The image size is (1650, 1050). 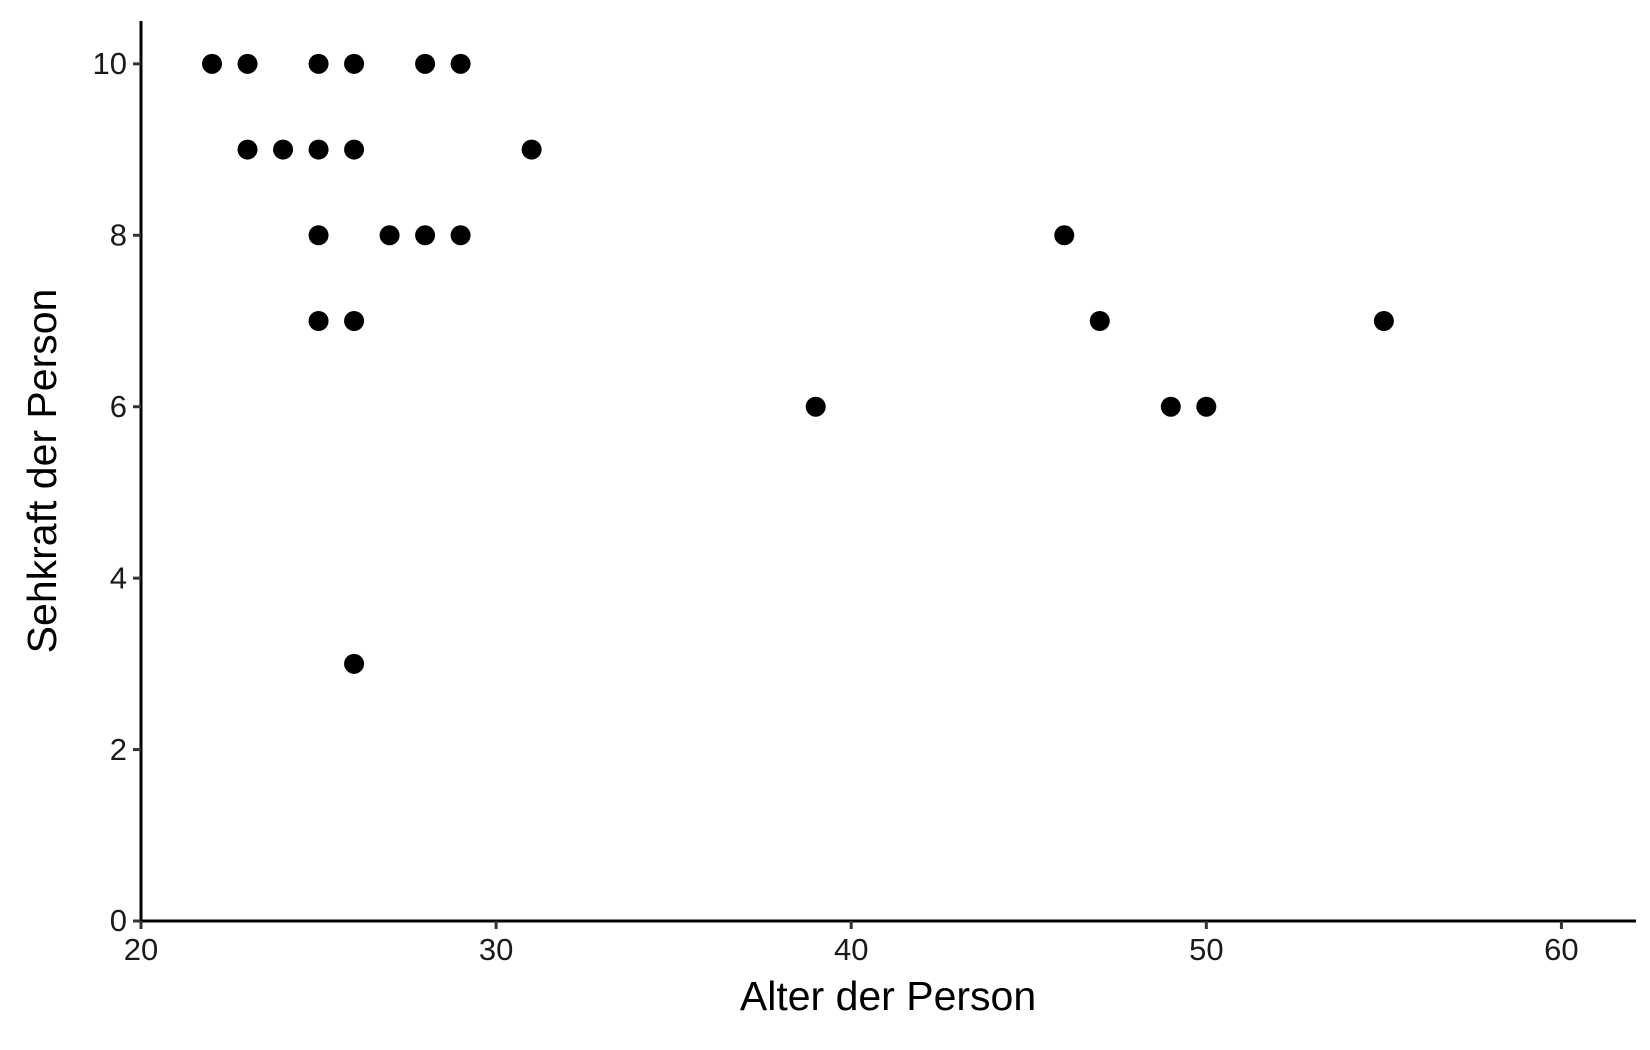 What do you see at coordinates (141, 949) in the screenshot?
I see `x-tick-label: 20` at bounding box center [141, 949].